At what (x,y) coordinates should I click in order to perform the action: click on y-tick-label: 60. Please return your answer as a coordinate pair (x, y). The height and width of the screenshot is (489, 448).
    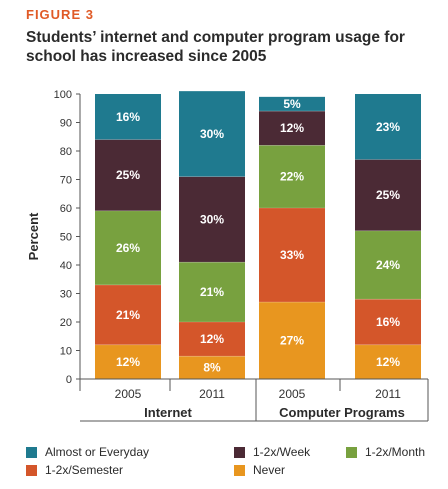
    Looking at the image, I should click on (66, 209).